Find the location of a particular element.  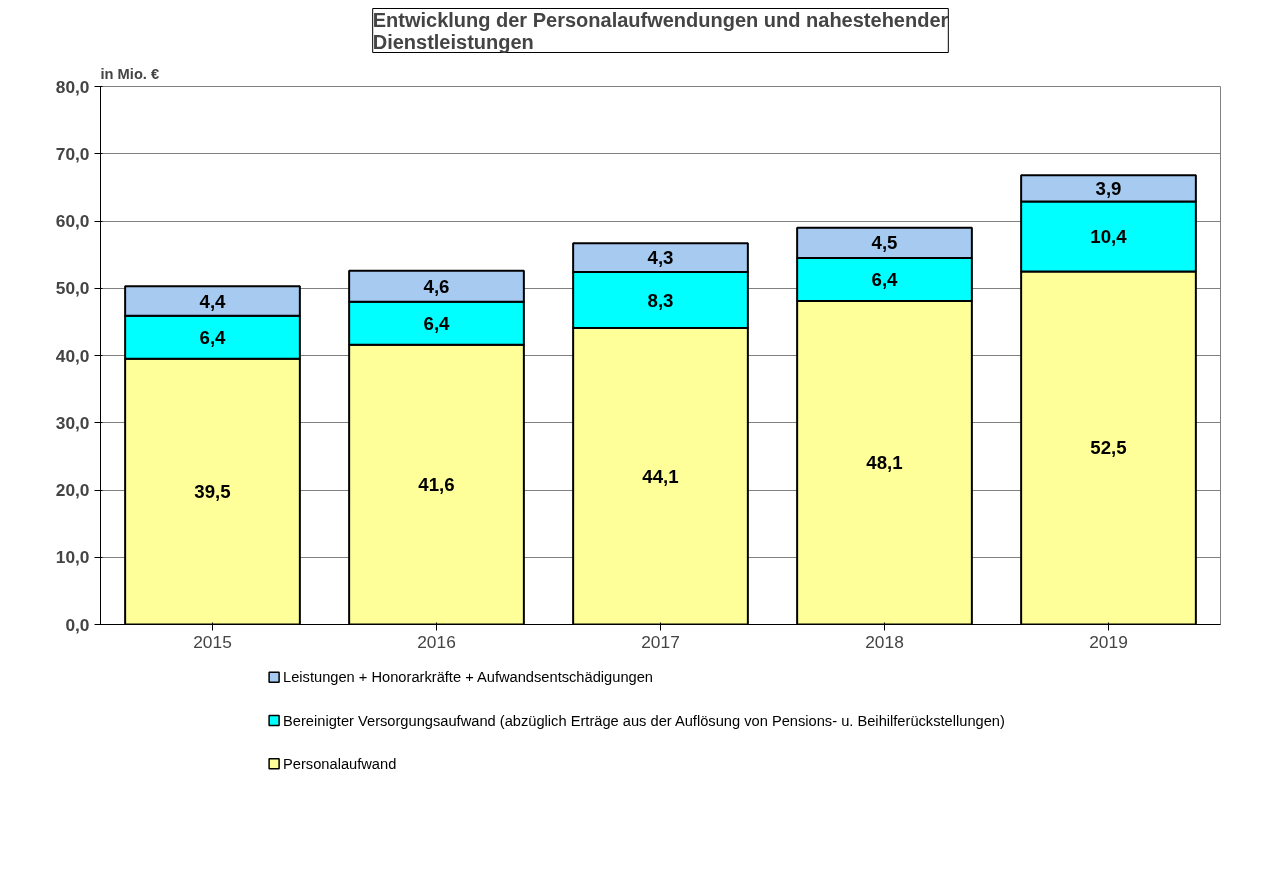

data-label: 41,6 is located at coordinates (436, 485).